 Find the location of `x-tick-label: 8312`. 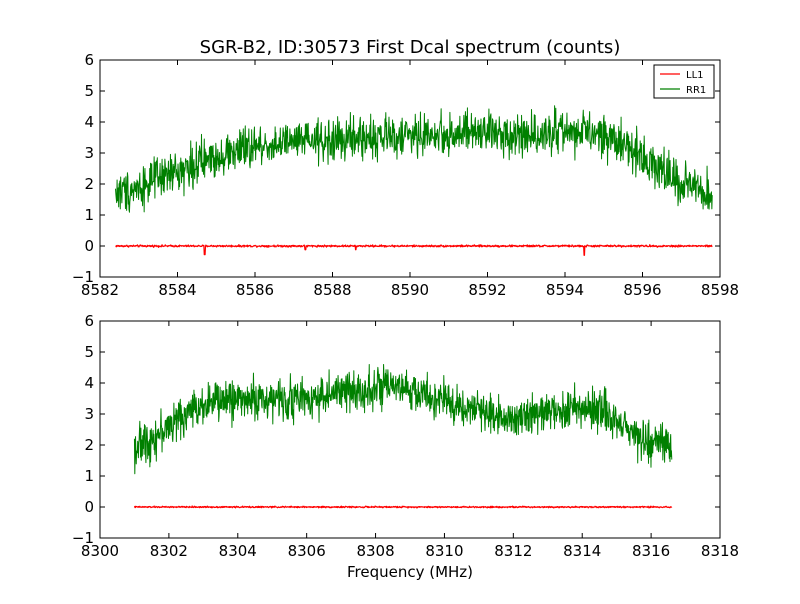

x-tick-label: 8312 is located at coordinates (513, 551).